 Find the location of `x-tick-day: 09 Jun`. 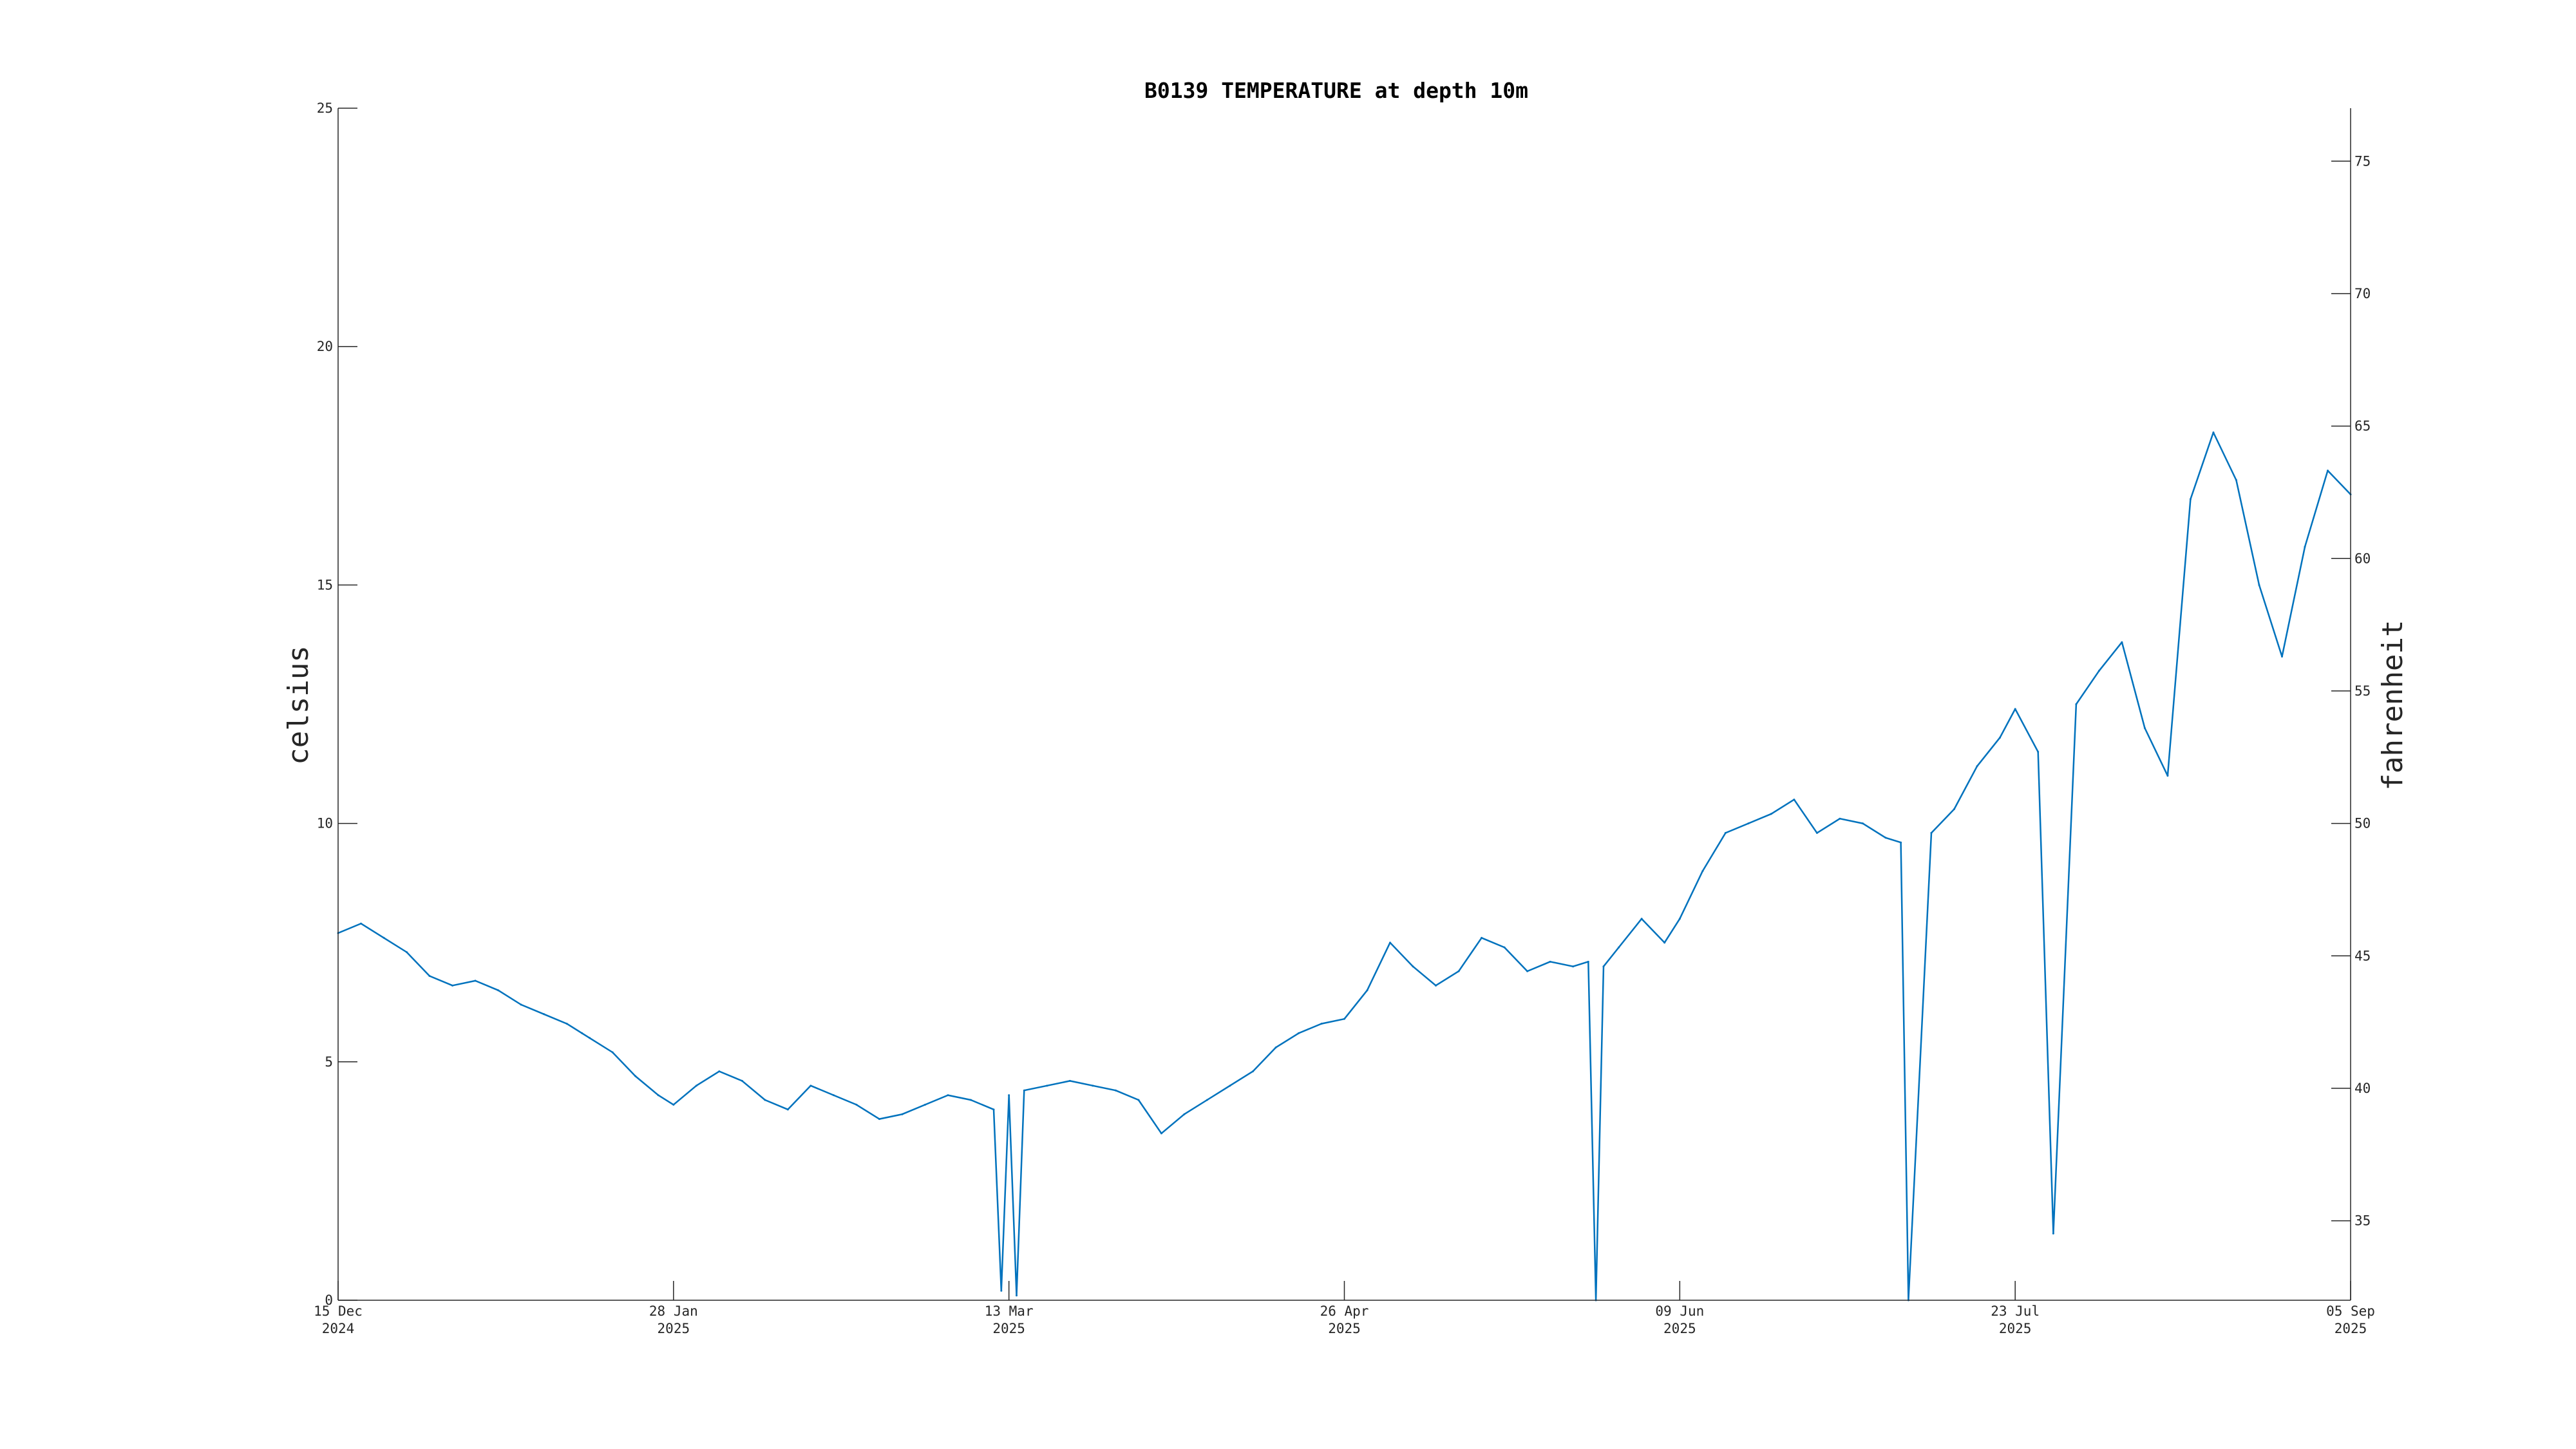

x-tick-day: 09 Jun is located at coordinates (1679, 1311).